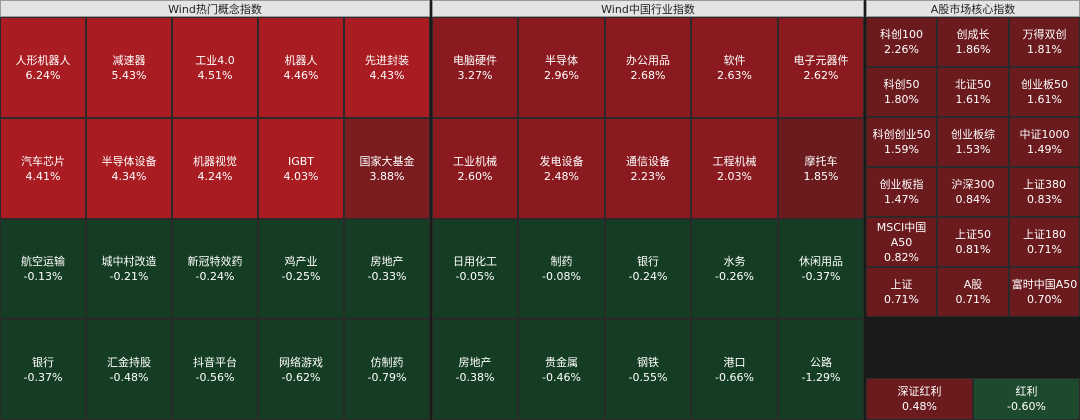  What do you see at coordinates (1044, 184) in the screenshot?
I see `tile-name: 上证380` at bounding box center [1044, 184].